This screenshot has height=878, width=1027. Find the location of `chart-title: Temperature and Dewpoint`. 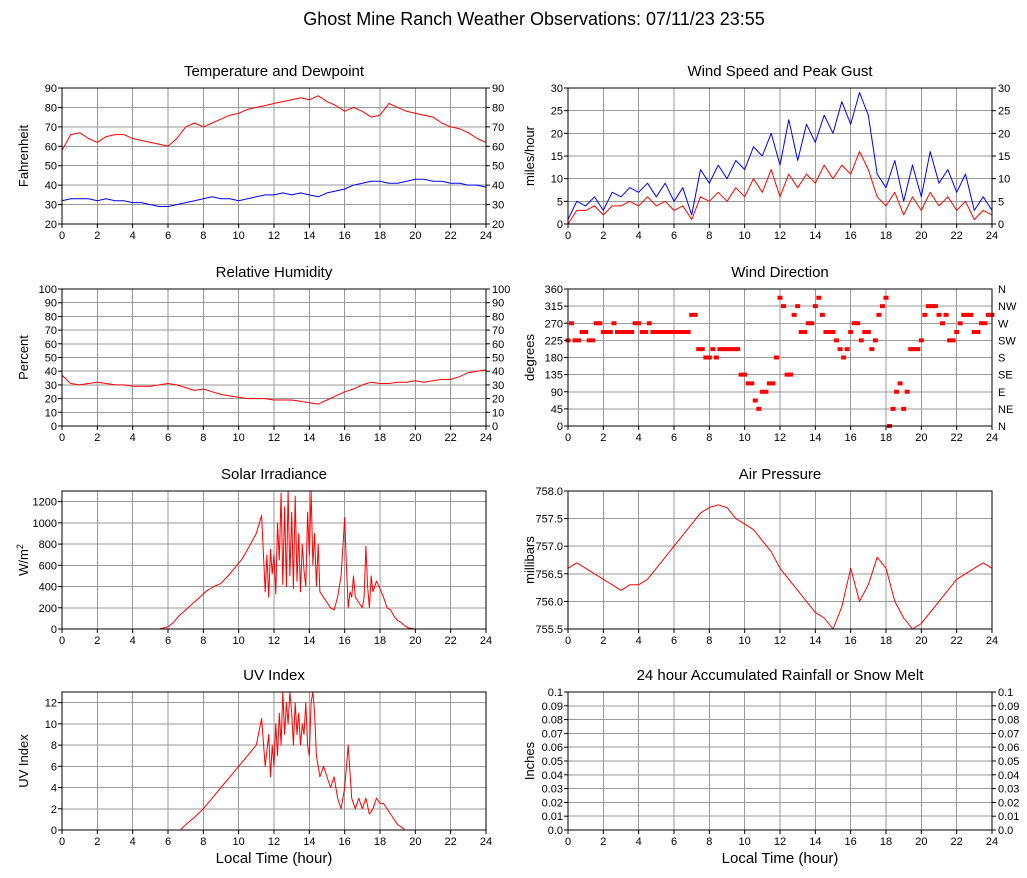

chart-title: Temperature and Dewpoint is located at coordinates (274, 71).